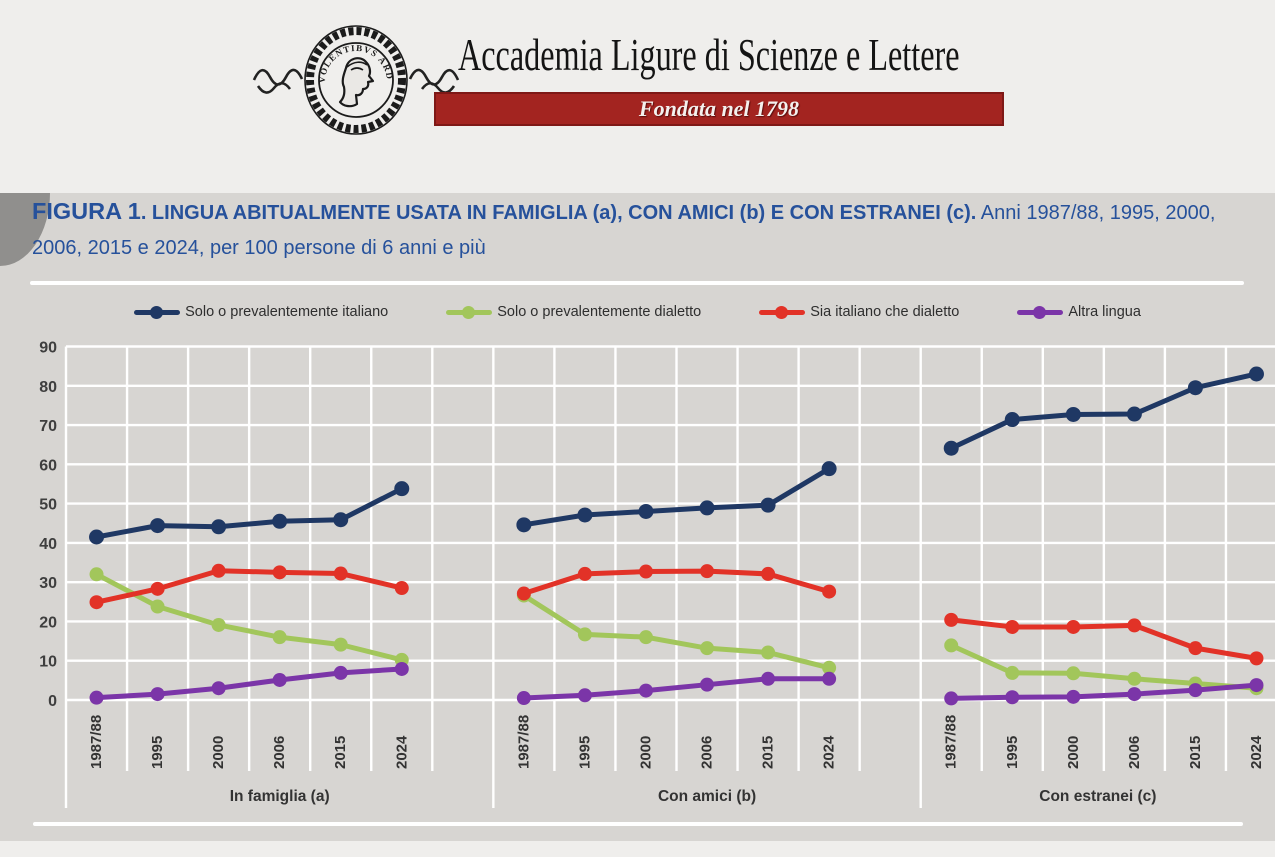  I want to click on y-tick-label: 50, so click(48, 505).